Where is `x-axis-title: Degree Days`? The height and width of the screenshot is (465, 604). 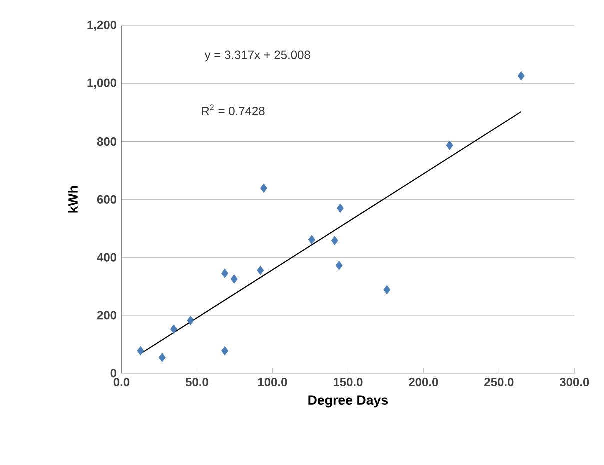 x-axis-title: Degree Days is located at coordinates (348, 402).